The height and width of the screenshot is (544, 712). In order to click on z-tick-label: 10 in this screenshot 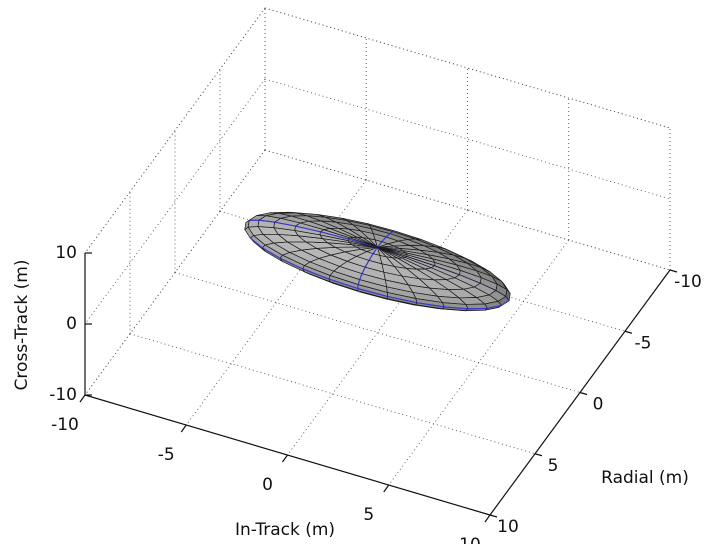, I will do `click(66, 253)`.